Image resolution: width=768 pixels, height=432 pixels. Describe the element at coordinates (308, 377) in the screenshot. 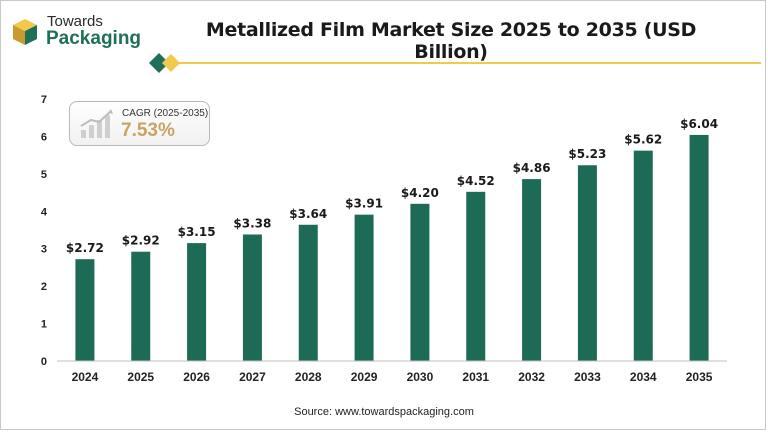

I see `x-tick-label: 2028` at that location.